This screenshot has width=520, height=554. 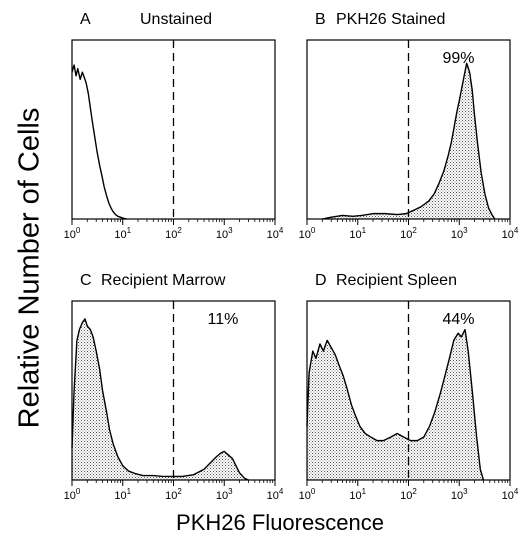 I want to click on gate-percent-c: 11%, so click(x=223, y=319).